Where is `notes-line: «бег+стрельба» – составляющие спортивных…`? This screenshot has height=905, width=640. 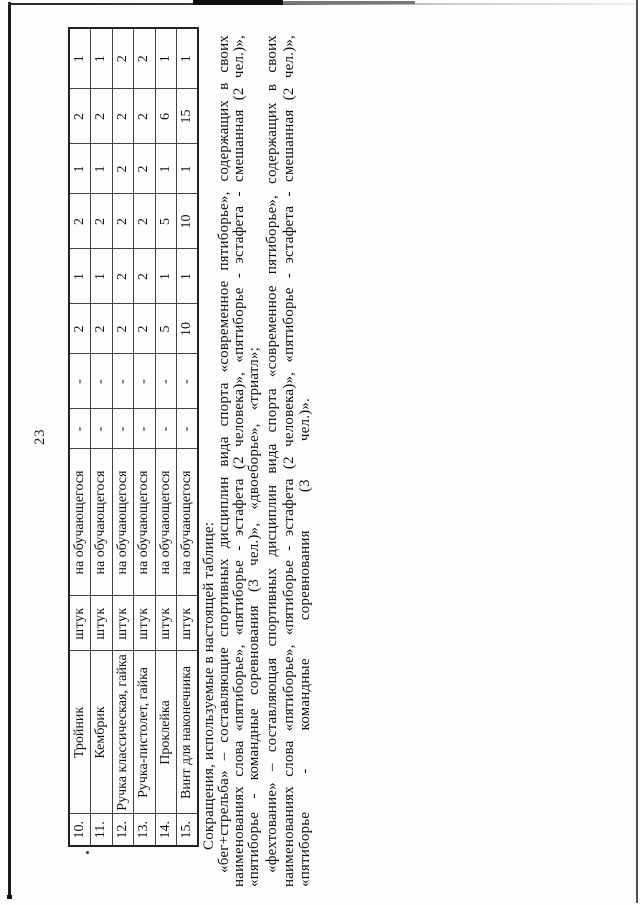
notes-line: «бег+стрельба» – составляющие спортивных… is located at coordinates (223, 454).